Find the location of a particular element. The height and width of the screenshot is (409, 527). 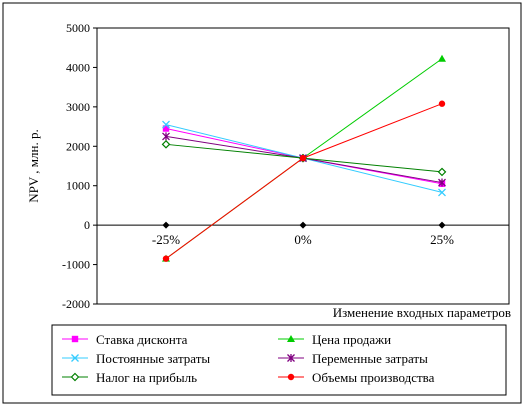

legend-label: Объемы производства is located at coordinates (373, 377).